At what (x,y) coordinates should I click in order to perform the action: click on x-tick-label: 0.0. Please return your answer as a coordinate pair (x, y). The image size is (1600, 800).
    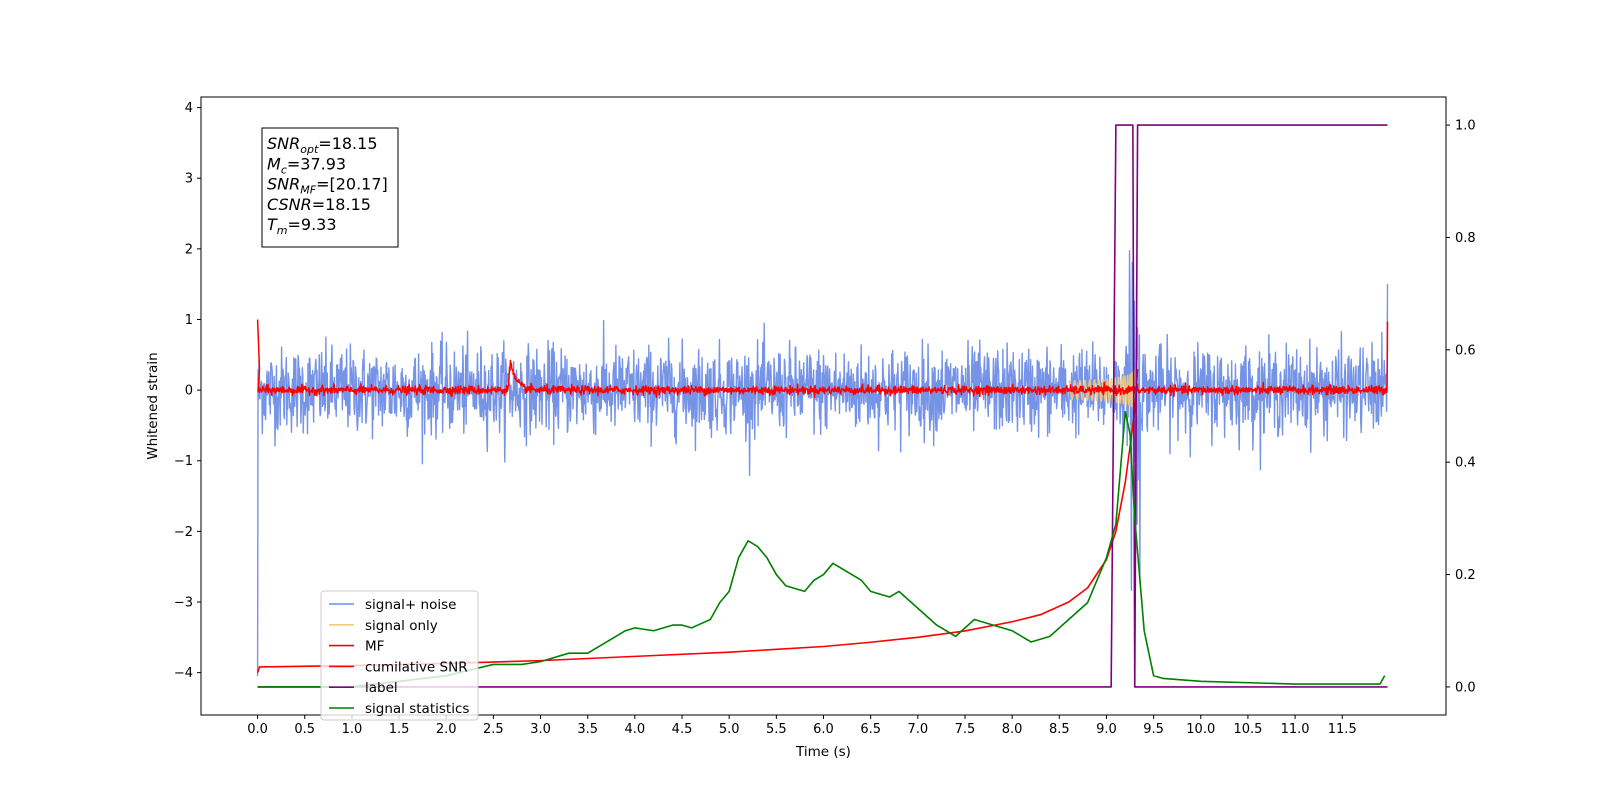
    Looking at the image, I should click on (257, 729).